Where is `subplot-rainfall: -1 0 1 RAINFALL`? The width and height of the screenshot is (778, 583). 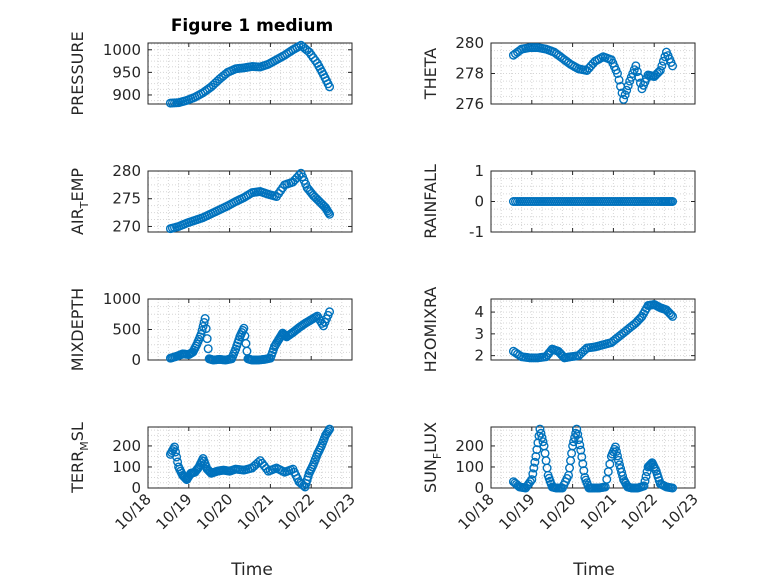 subplot-rainfall: -1 0 1 RAINFALL is located at coordinates (558, 201).